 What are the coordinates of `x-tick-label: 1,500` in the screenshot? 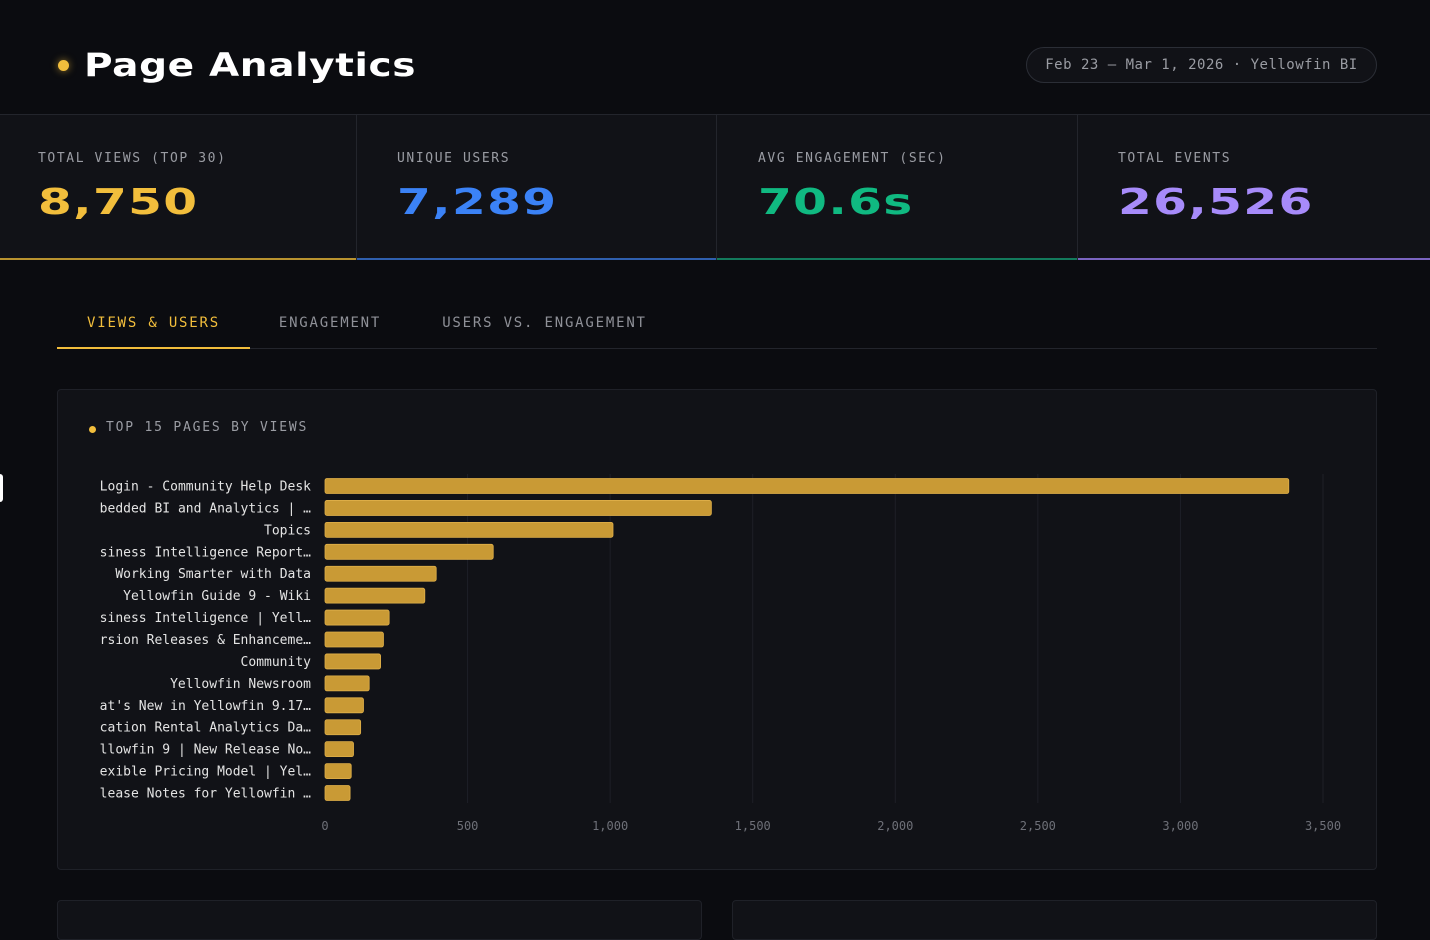 It's located at (753, 826).